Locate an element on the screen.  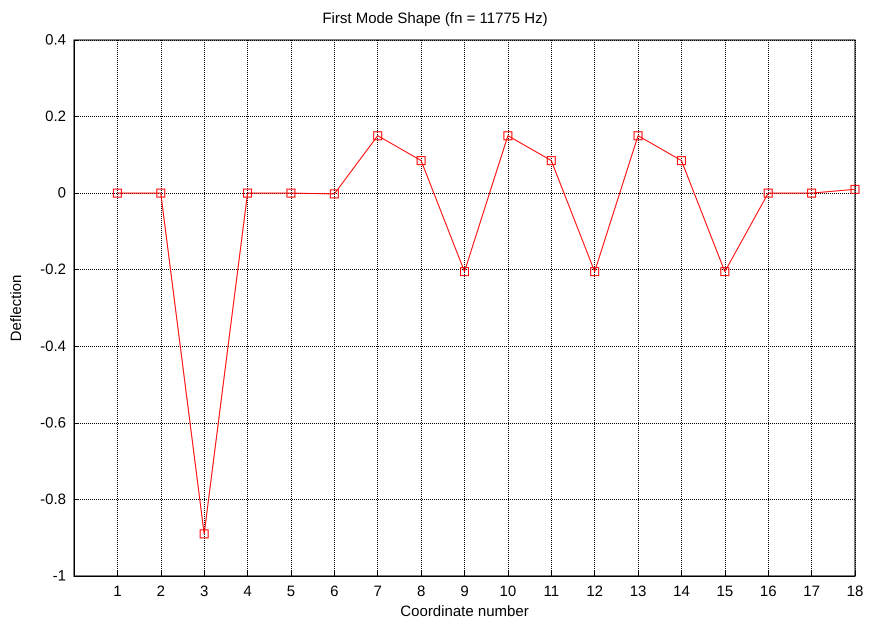
x-tick-label: 10 is located at coordinates (508, 591).